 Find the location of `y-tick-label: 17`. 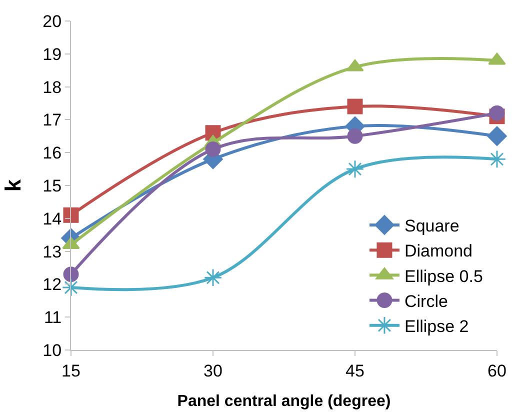

y-tick-label: 17 is located at coordinates (52, 120).